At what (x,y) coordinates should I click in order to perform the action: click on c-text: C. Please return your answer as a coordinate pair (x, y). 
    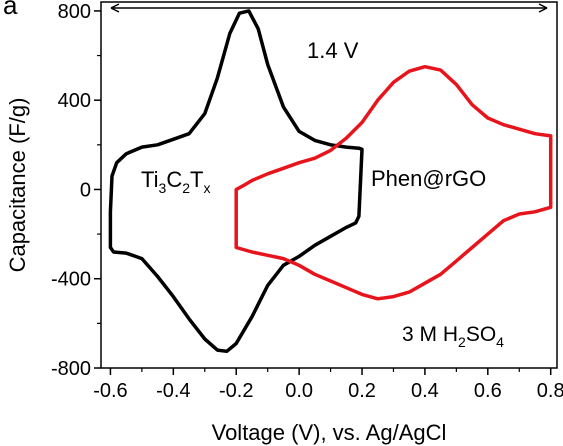
    Looking at the image, I should click on (174, 179).